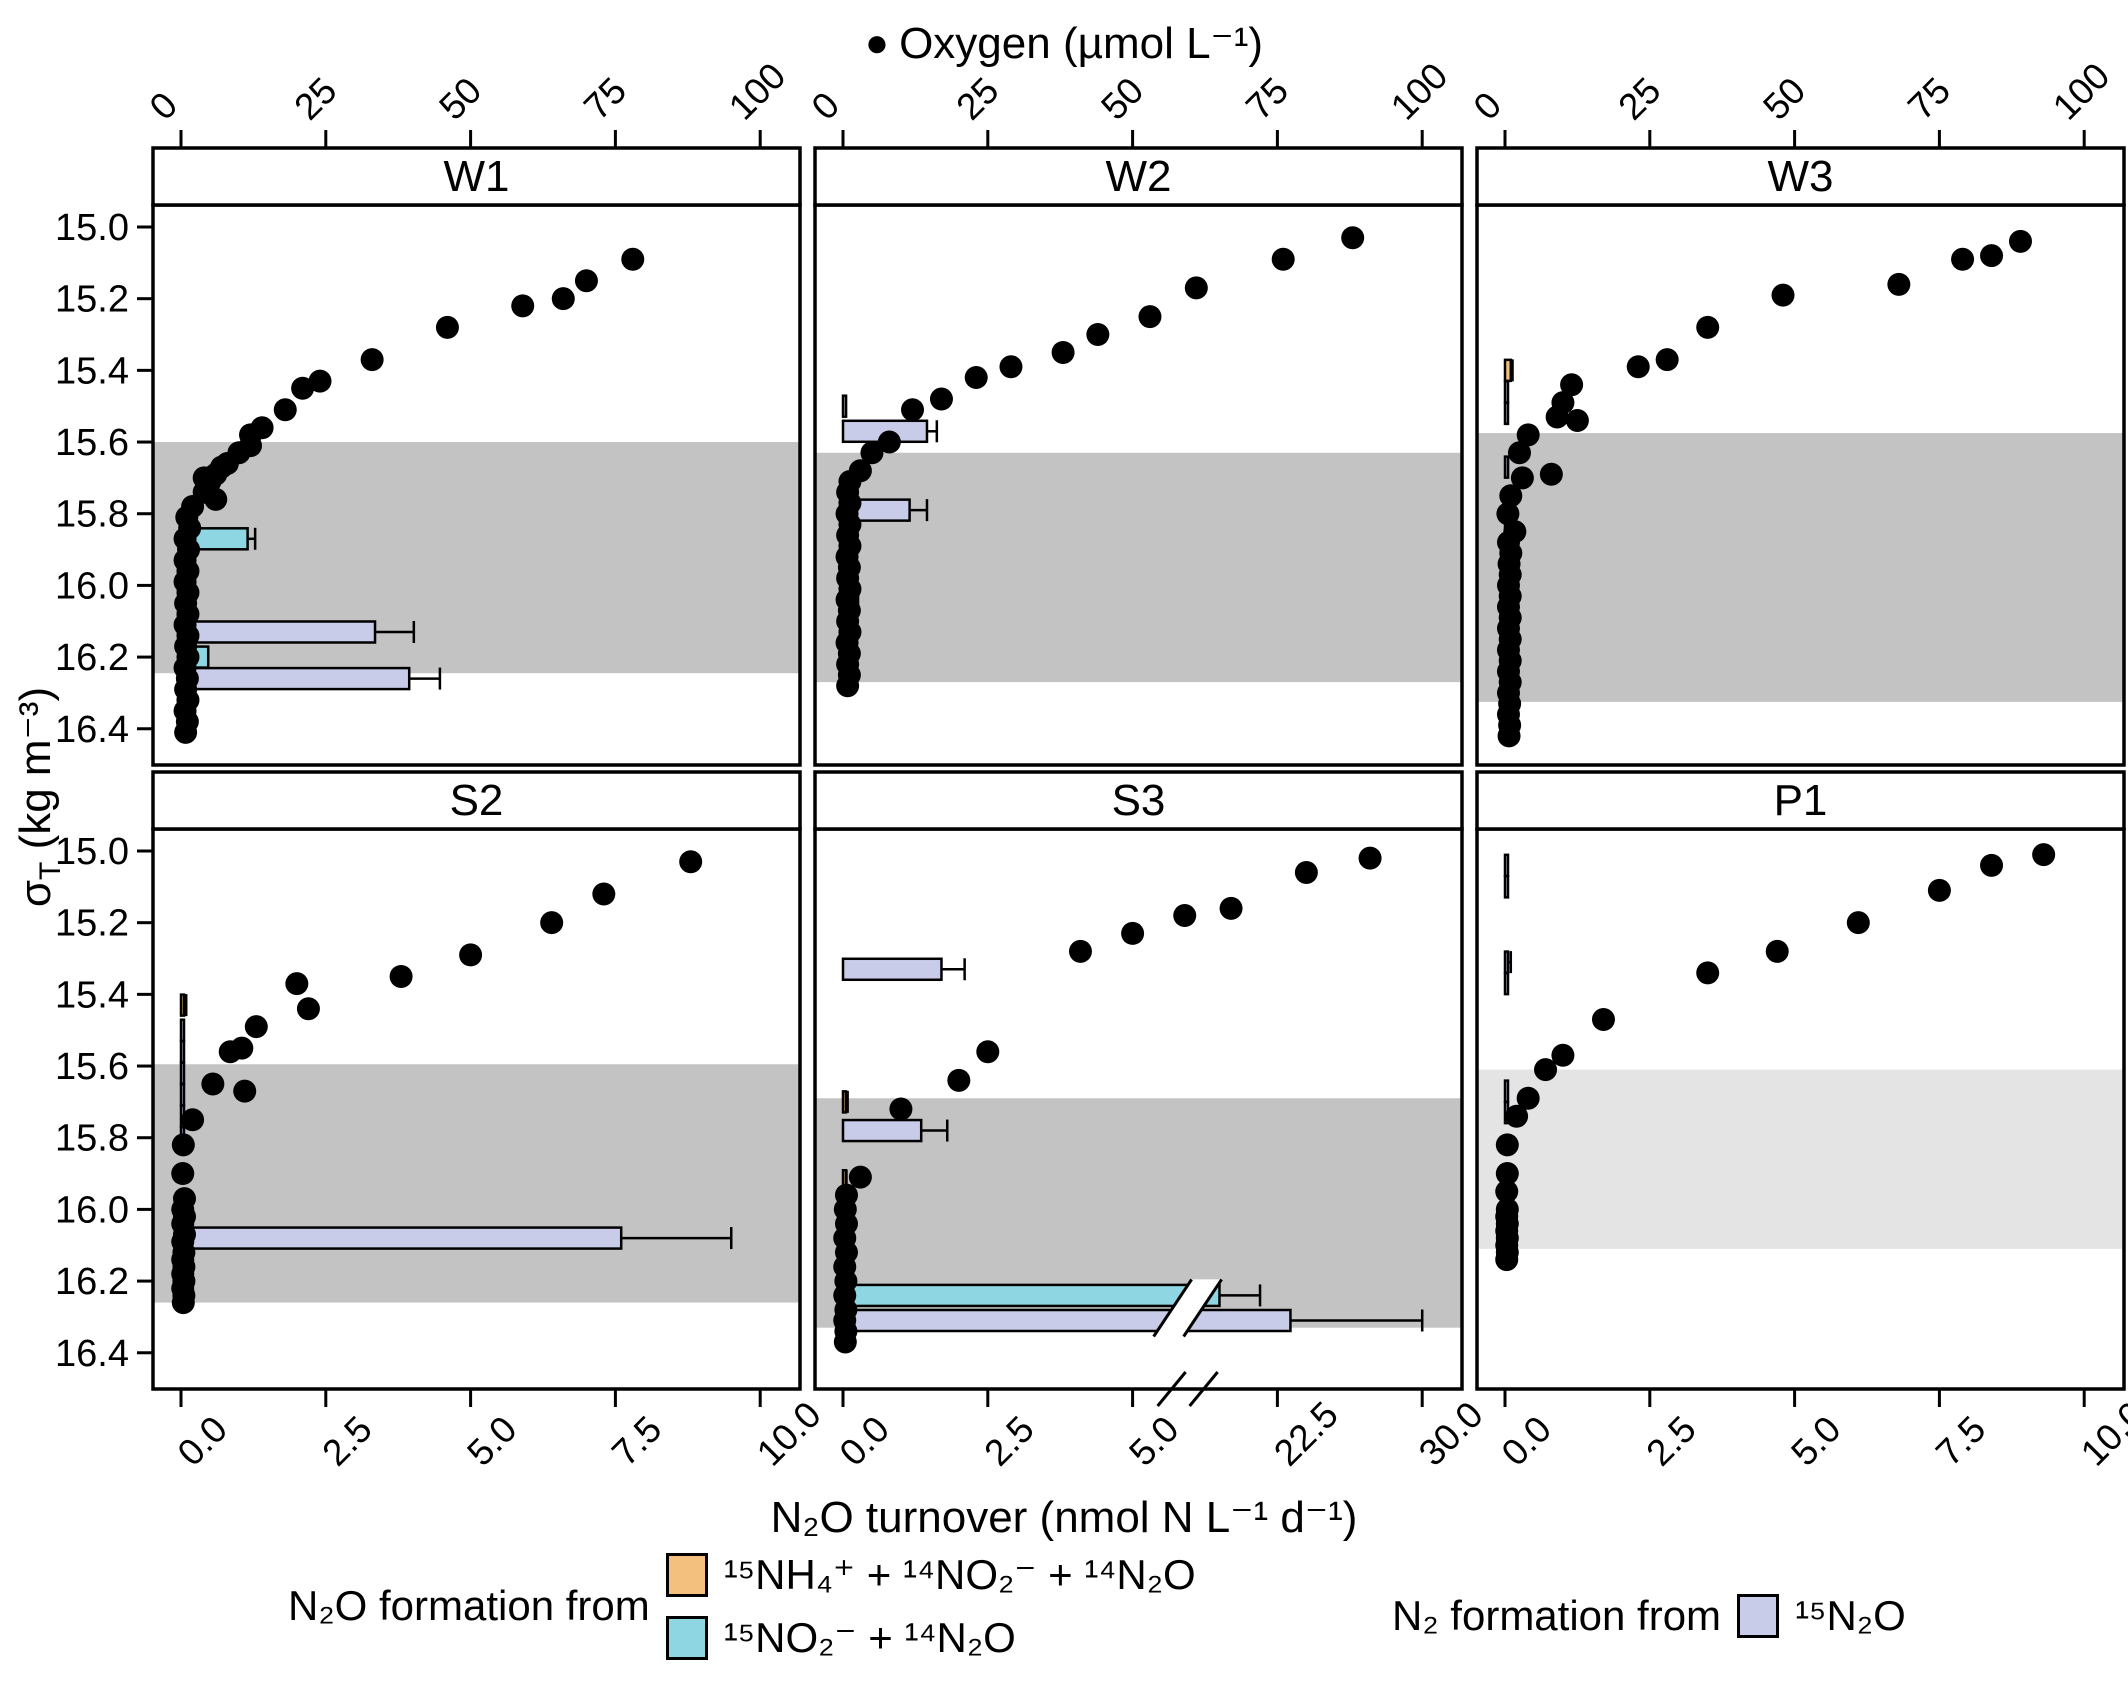 This screenshot has width=2128, height=1692. Describe the element at coordinates (1800, 567) in the screenshot. I see `odz-band-W3` at that location.